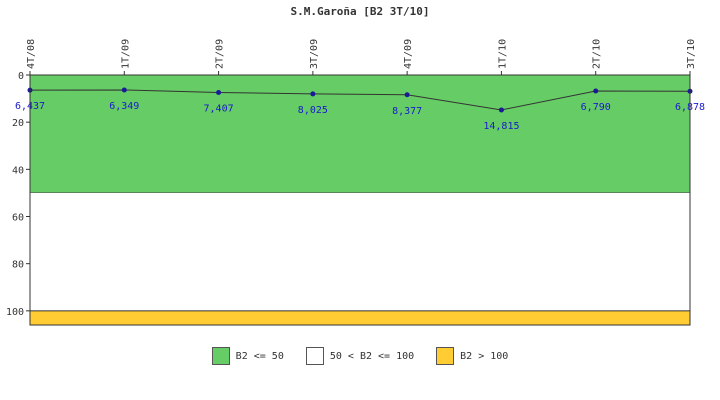  Describe the element at coordinates (31, 54) in the screenshot. I see `x-tick-label: 4T/08` at that location.